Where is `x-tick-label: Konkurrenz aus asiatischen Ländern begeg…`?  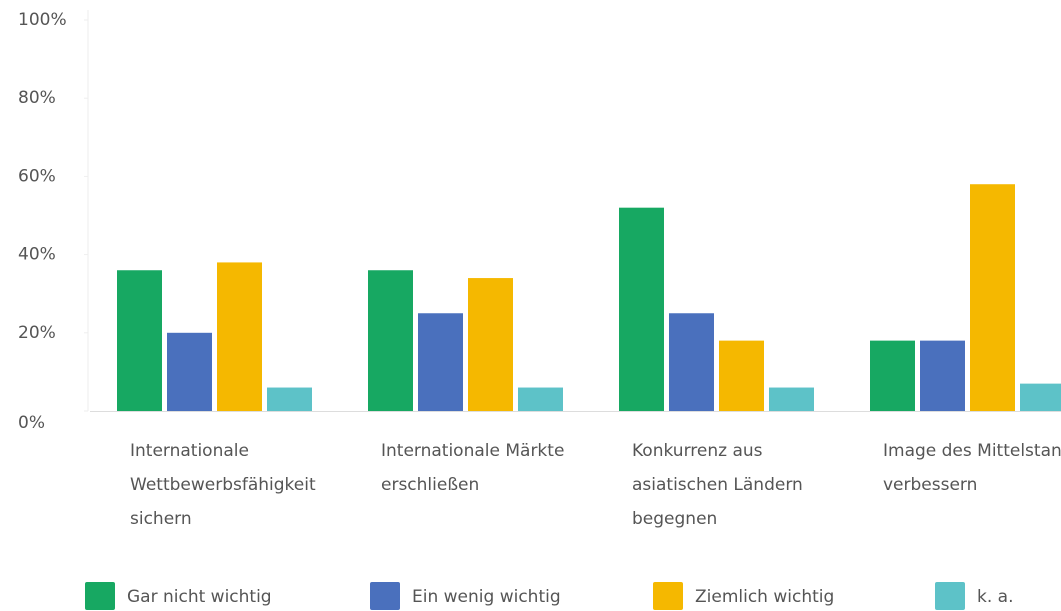 x-tick-label: Konkurrenz aus asiatischen Ländern begeg… is located at coordinates (717, 485).